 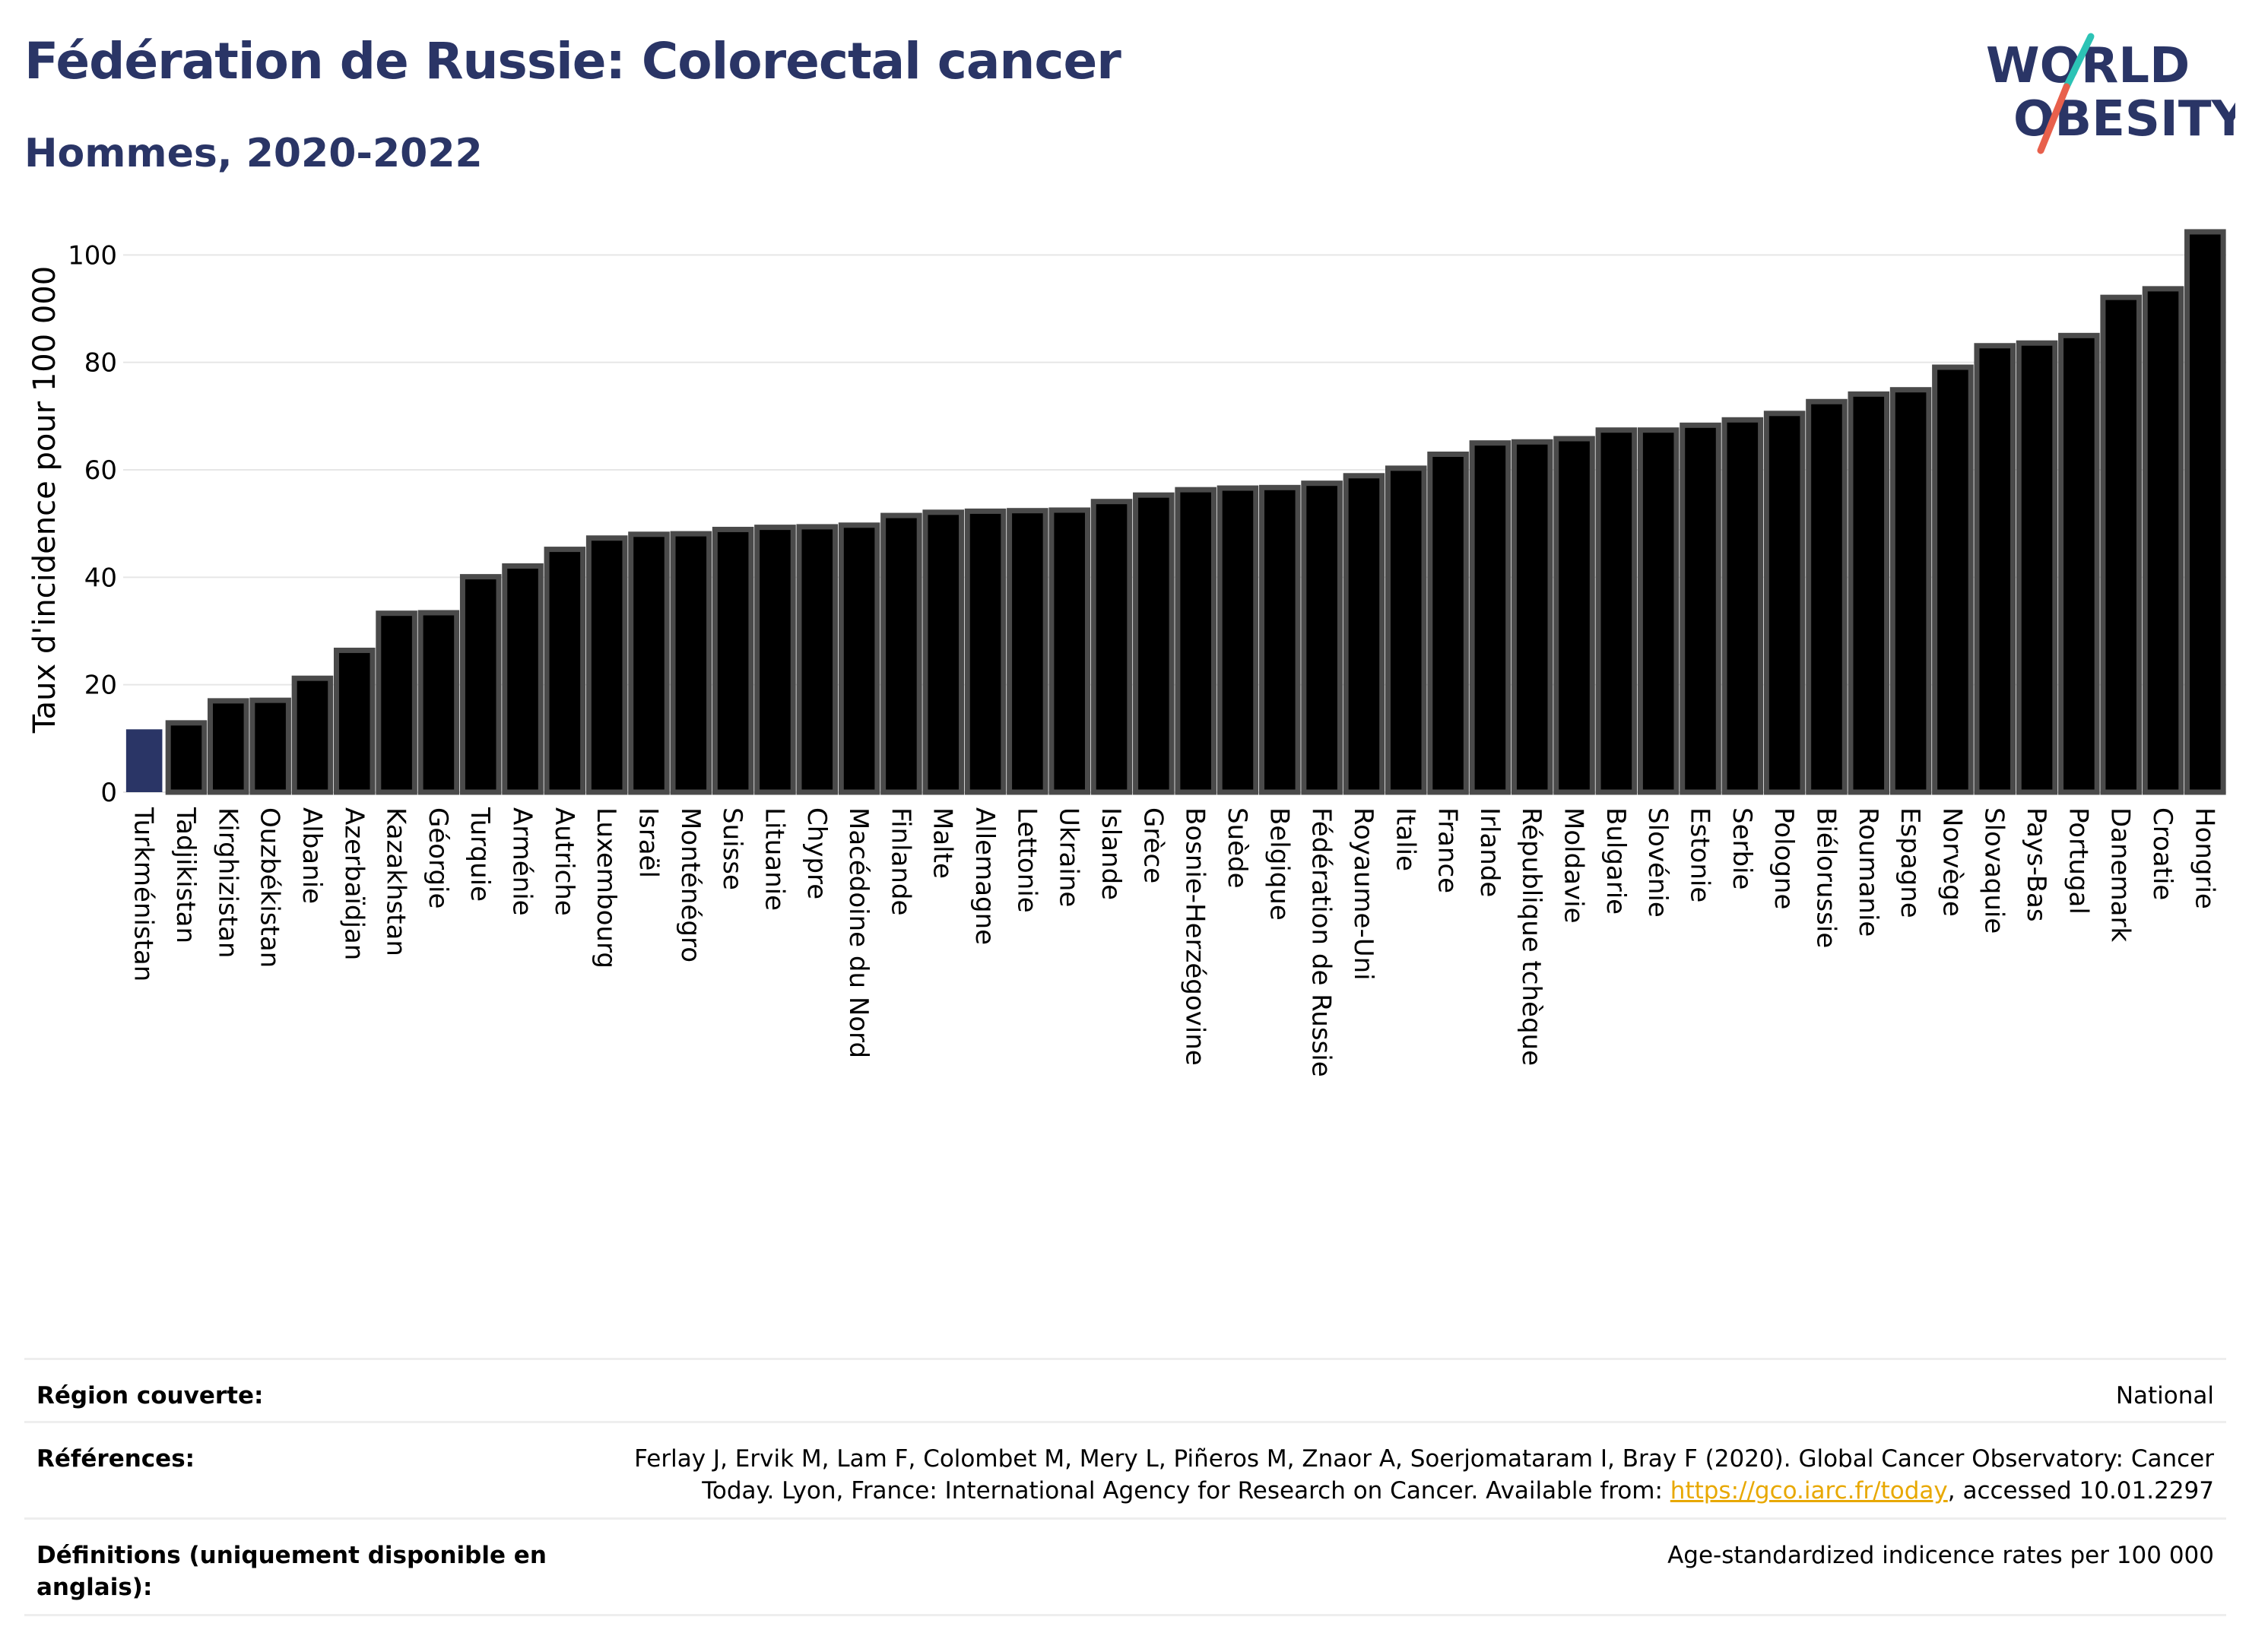 I want to click on x-tick-label: Suisse, so click(x=732, y=848).